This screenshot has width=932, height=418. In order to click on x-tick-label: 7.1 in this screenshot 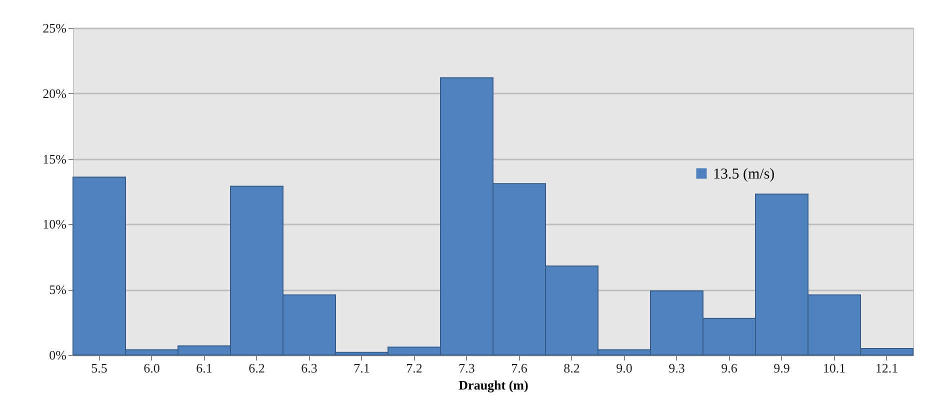, I will do `click(362, 368)`.